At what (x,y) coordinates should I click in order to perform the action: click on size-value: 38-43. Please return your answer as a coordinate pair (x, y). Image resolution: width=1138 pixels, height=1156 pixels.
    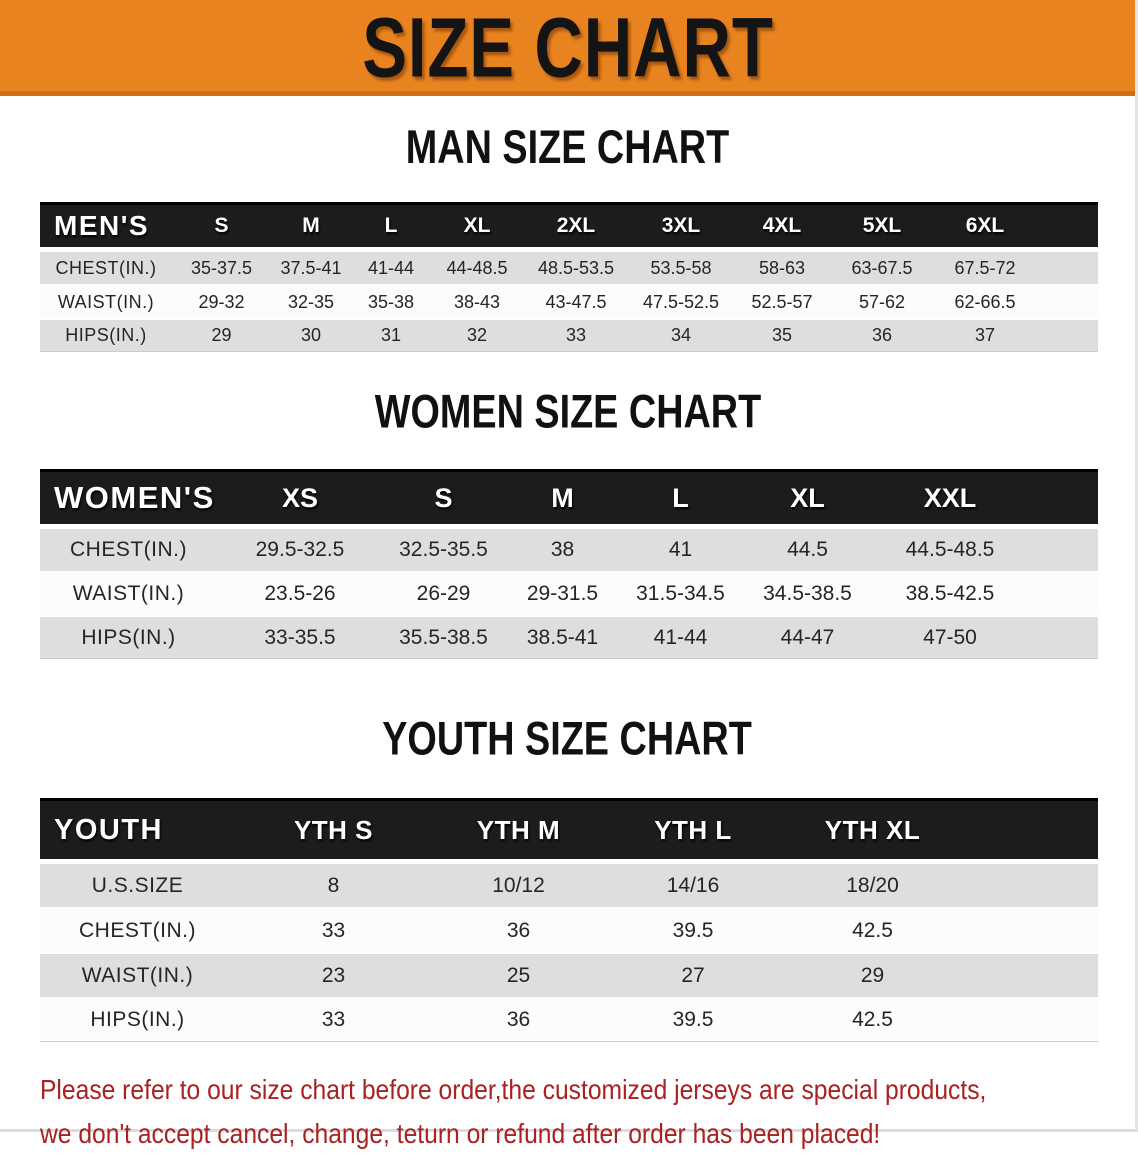
    Looking at the image, I should click on (477, 301).